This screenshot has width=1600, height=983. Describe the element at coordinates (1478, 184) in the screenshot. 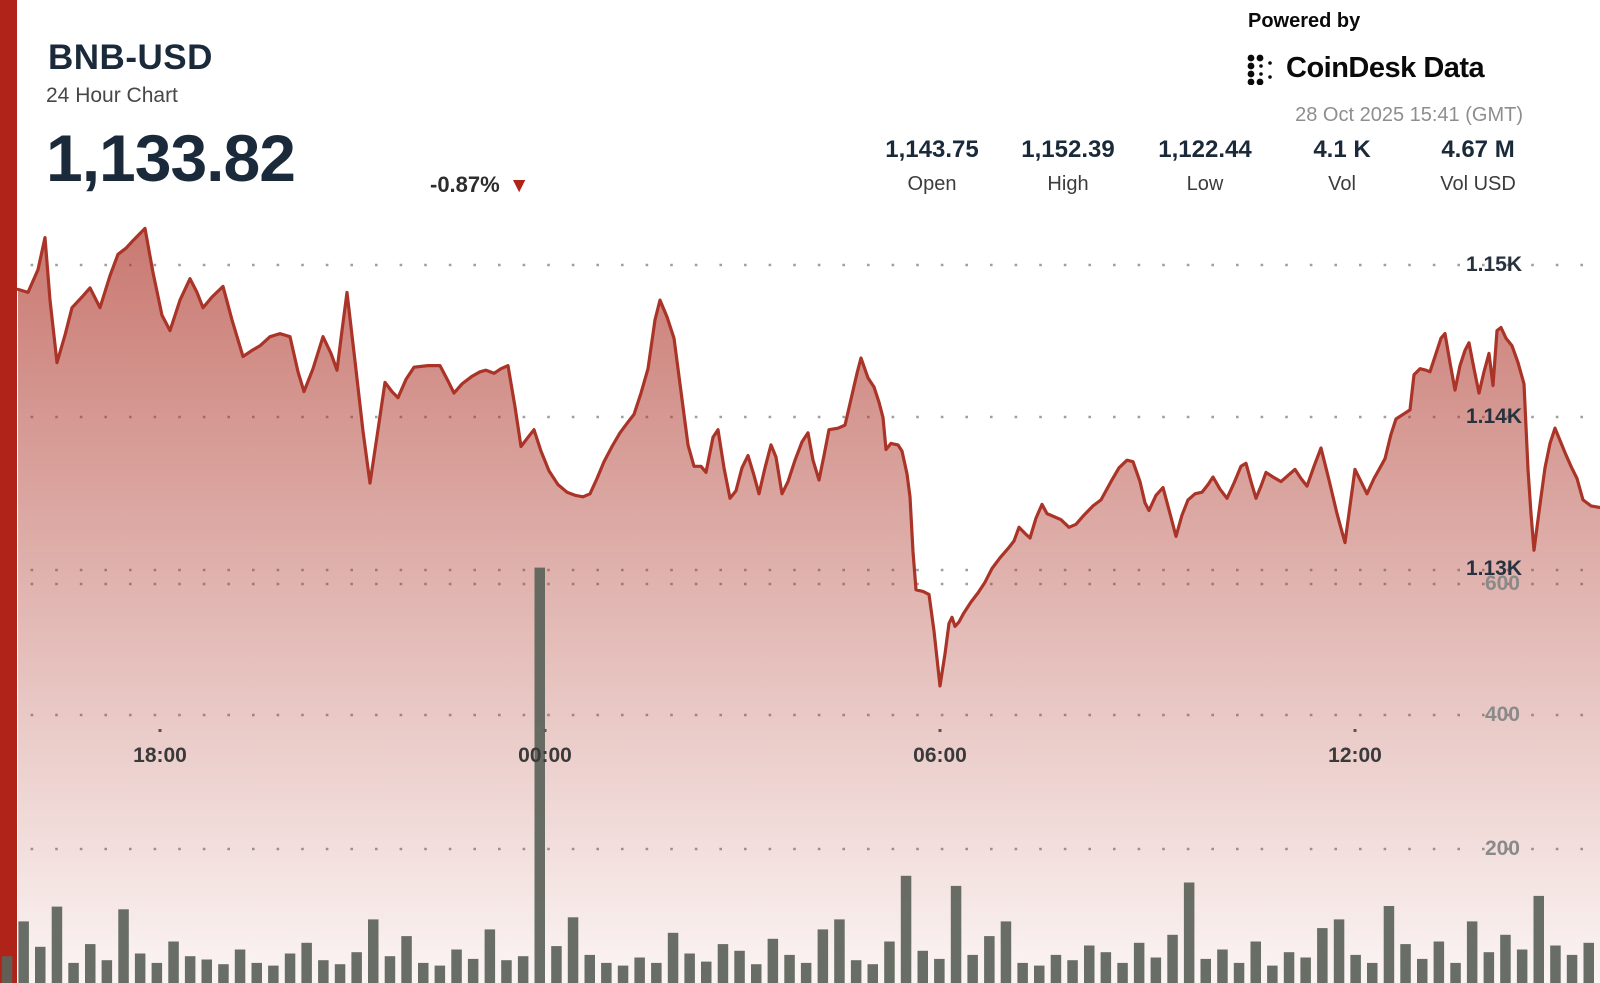

I see `stat-vol-usd-label: Vol USD` at that location.